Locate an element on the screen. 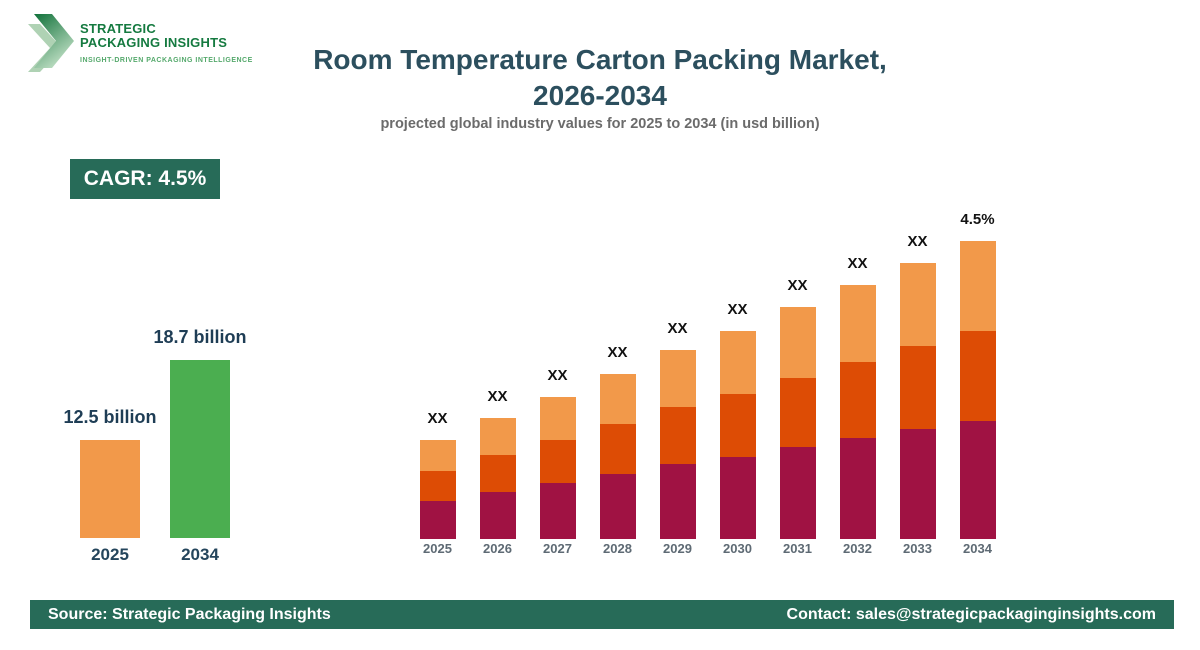 The image size is (1200, 650). stacked-bar-2033-segment-middle is located at coordinates (917, 387).